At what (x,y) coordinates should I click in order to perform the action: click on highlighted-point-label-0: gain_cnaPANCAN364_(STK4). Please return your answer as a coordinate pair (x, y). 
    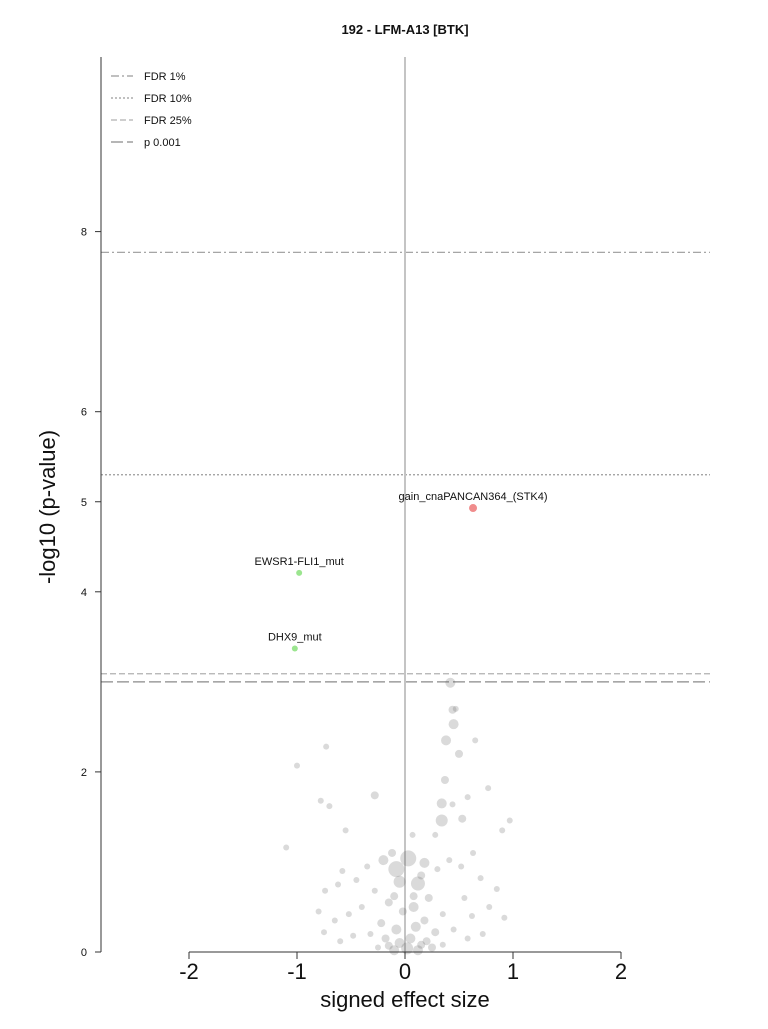
    Looking at the image, I should click on (473, 497).